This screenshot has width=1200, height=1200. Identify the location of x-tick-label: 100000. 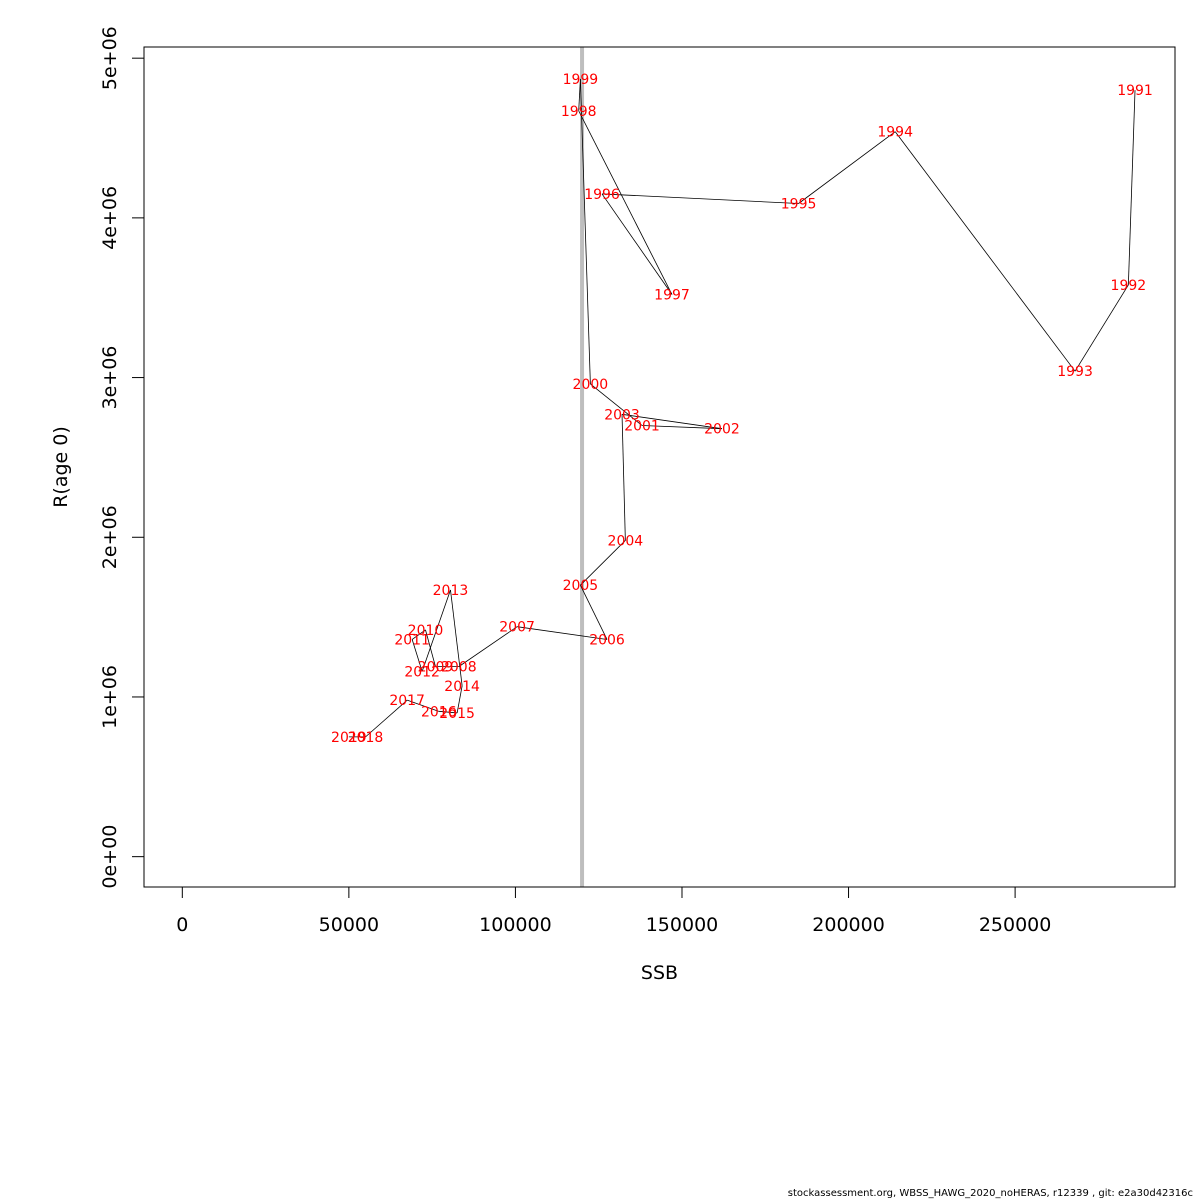
(515, 925).